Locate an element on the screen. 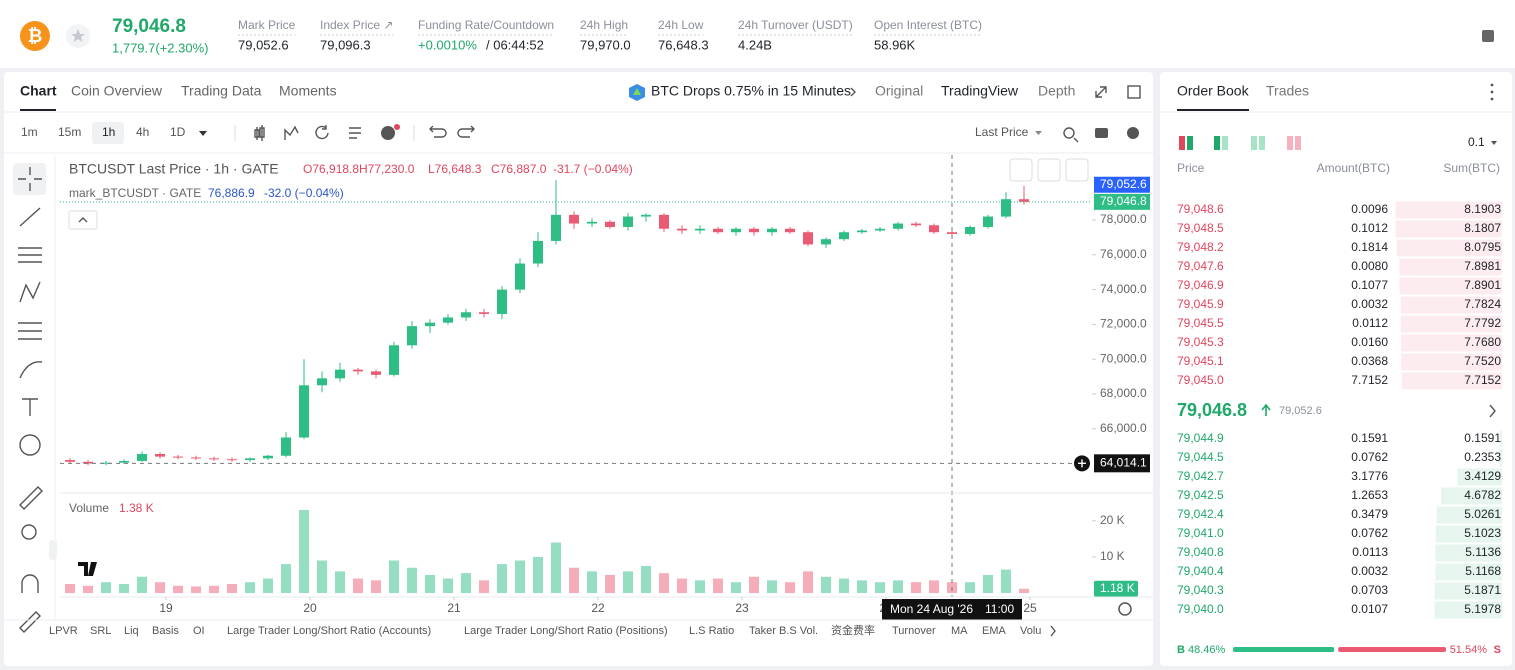  chart-tab: Coin Overview is located at coordinates (117, 91).